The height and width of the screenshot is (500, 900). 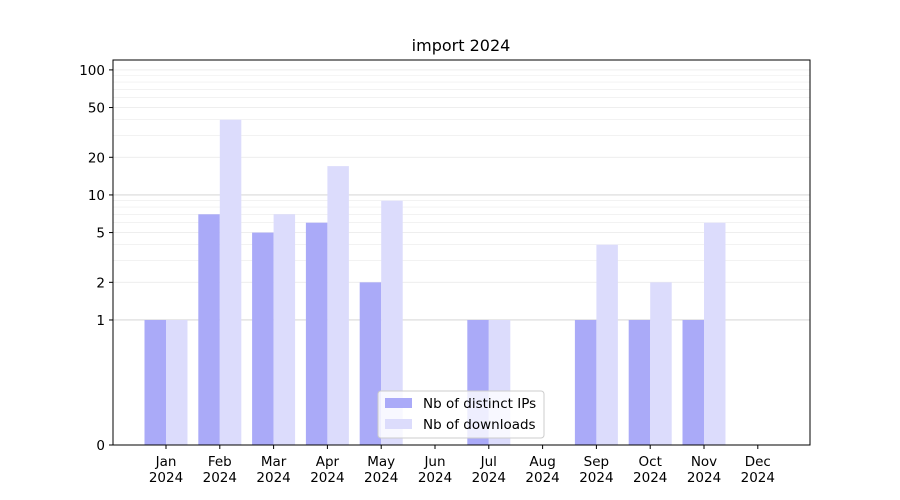 I want to click on x-tick-label-month: Jun, so click(x=434, y=462).